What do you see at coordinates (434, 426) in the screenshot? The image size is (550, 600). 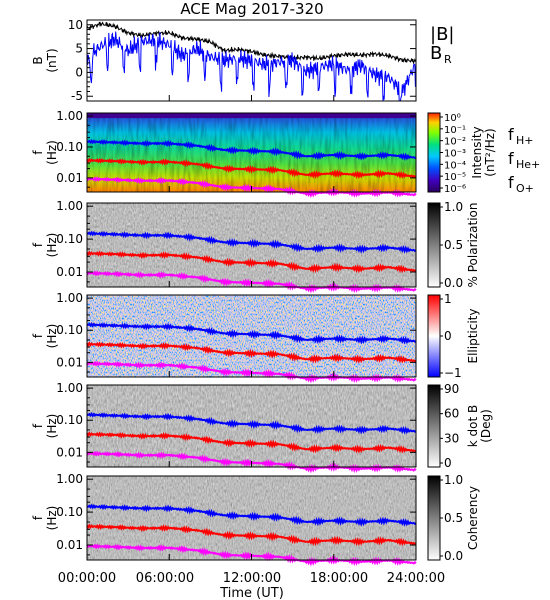 I see `colorbar-k-dot-b` at bounding box center [434, 426].